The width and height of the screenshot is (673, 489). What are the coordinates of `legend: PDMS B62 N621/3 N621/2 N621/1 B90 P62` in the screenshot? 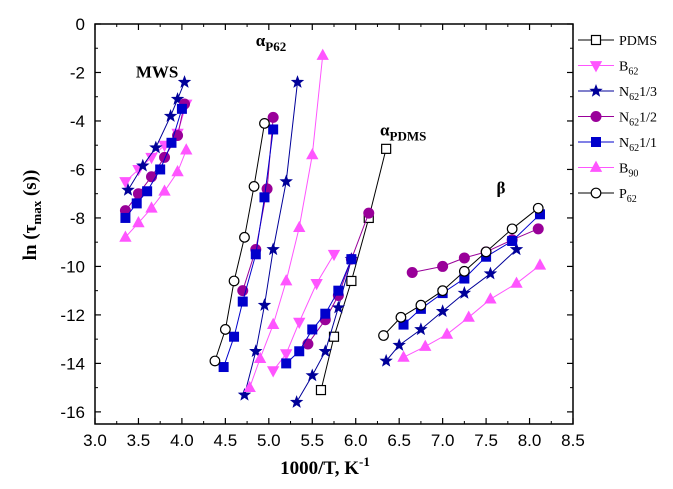 It's located at (617, 119).